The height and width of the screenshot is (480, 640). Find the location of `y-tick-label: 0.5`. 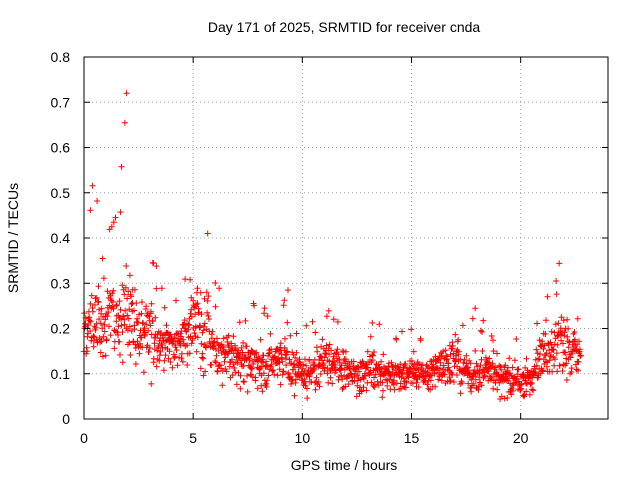

y-tick-label: 0.5 is located at coordinates (61, 193).